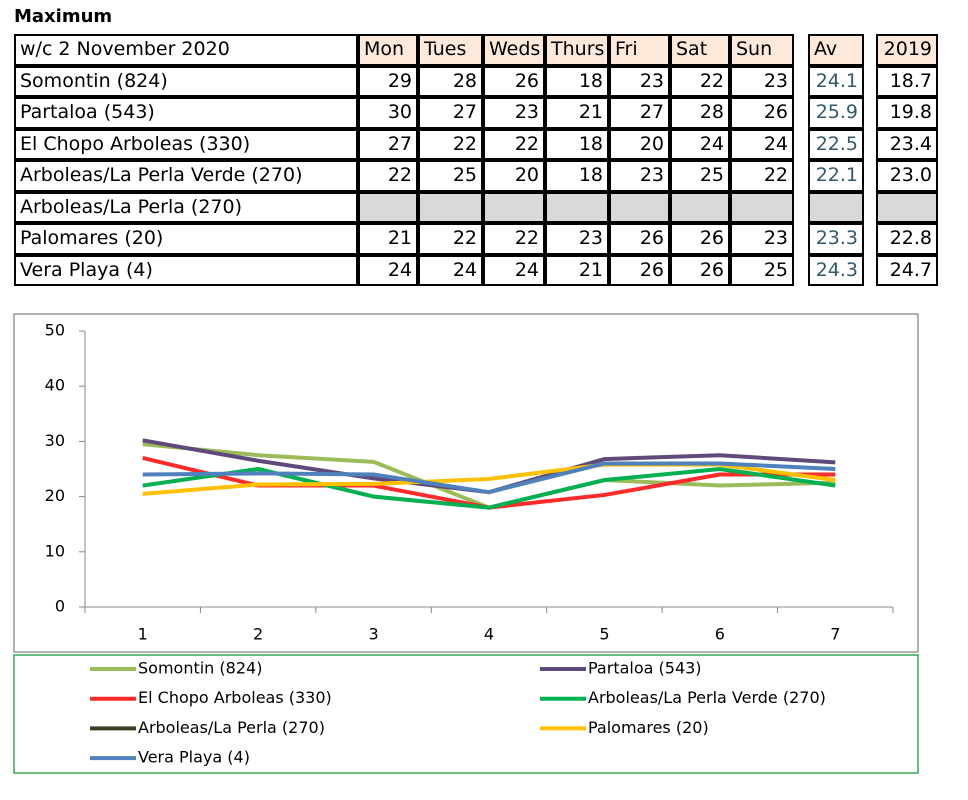 The image size is (968, 800). I want to click on average-cell: 23.3, so click(836, 239).